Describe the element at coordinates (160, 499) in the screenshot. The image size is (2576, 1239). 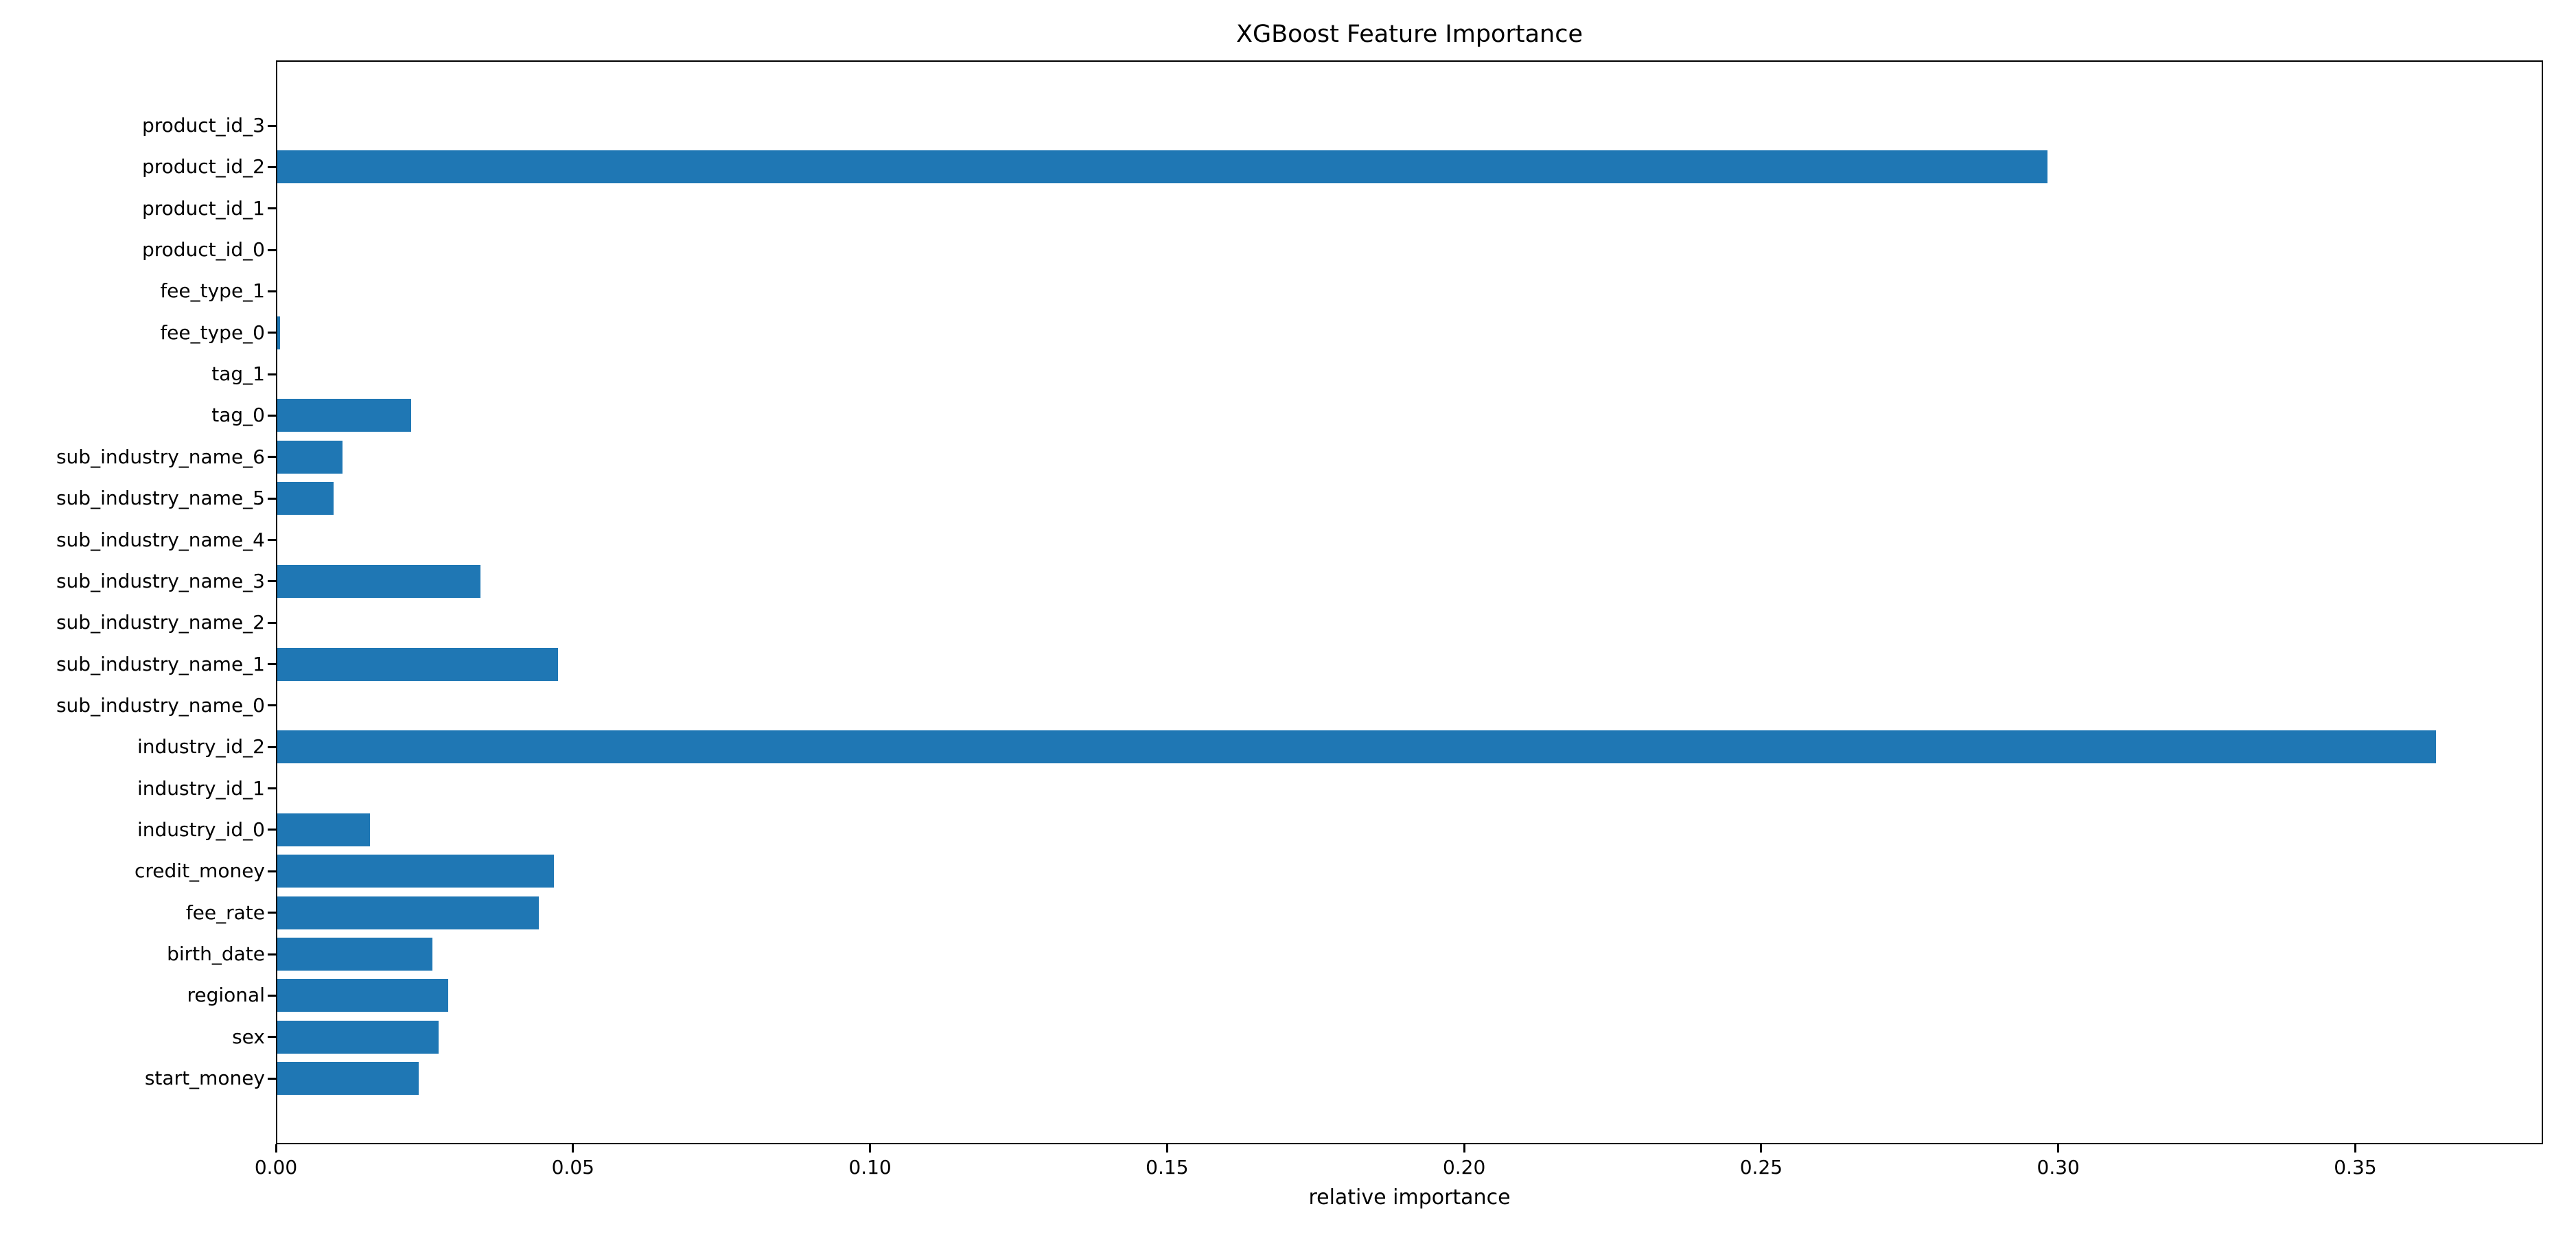
I see `y-tick-label-sub_industry_name_5: sub_industry_name_5` at that location.